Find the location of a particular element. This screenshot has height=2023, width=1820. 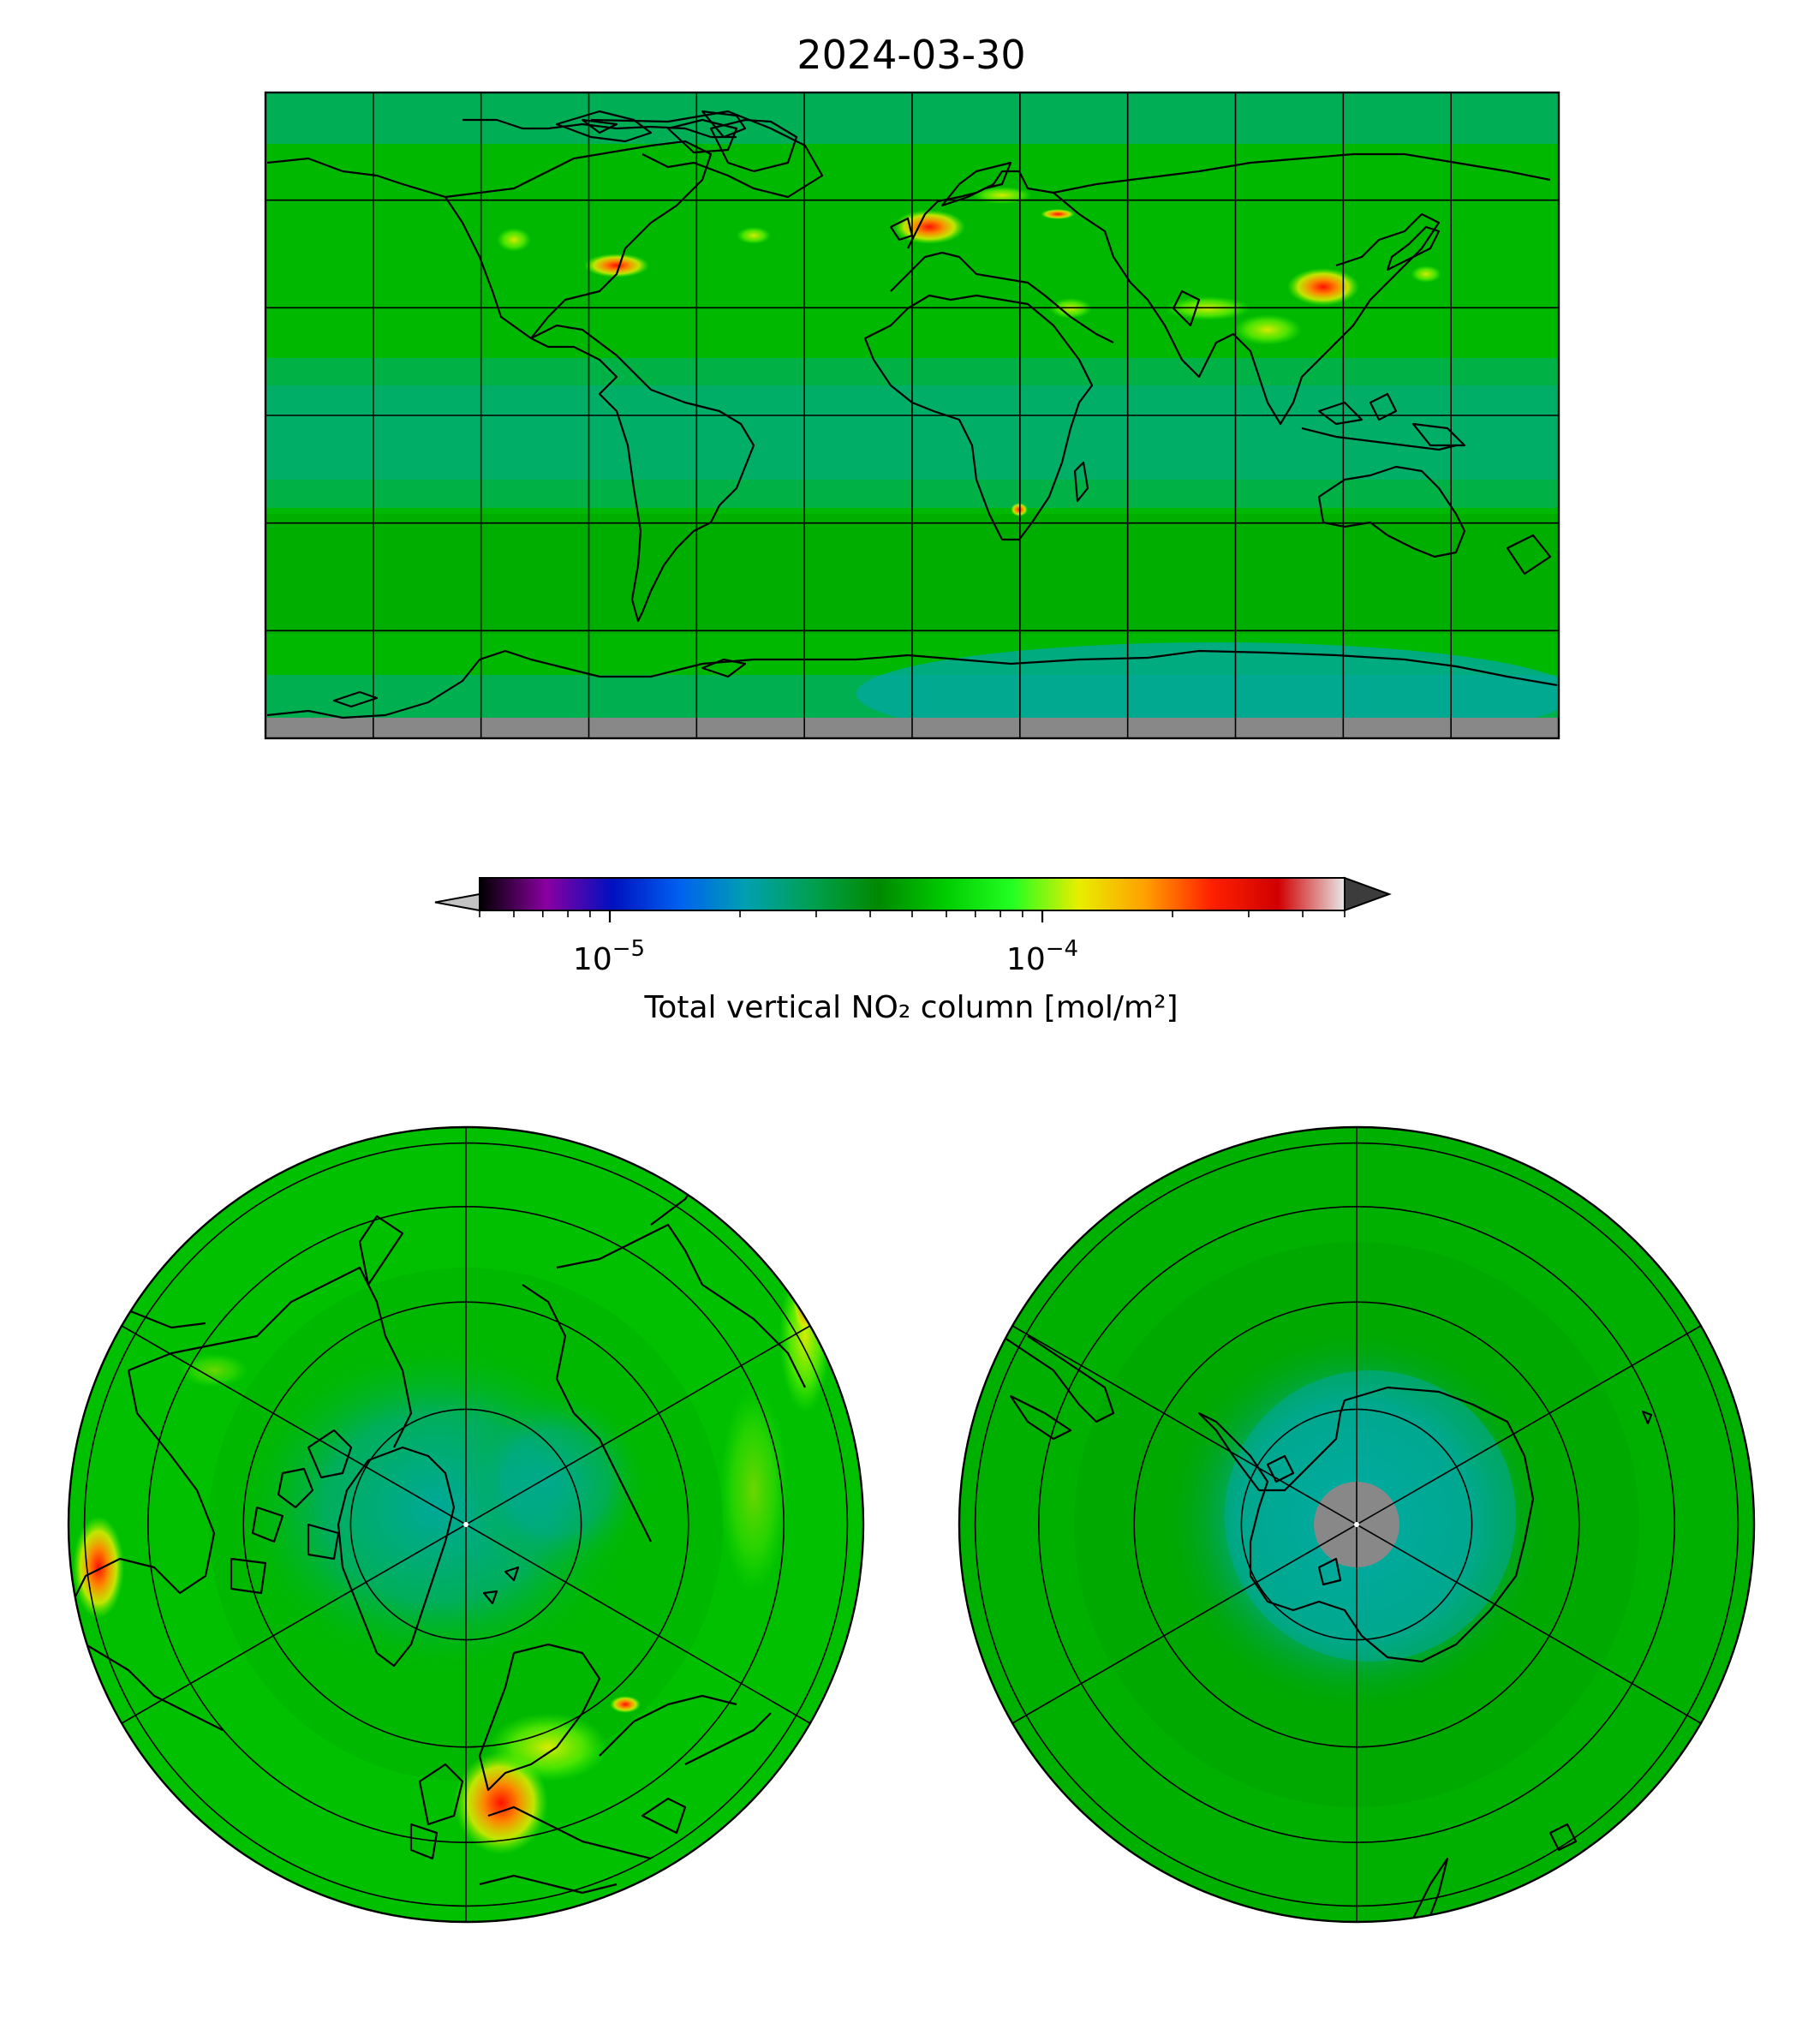

colorbar-over-extension is located at coordinates (1368, 894).